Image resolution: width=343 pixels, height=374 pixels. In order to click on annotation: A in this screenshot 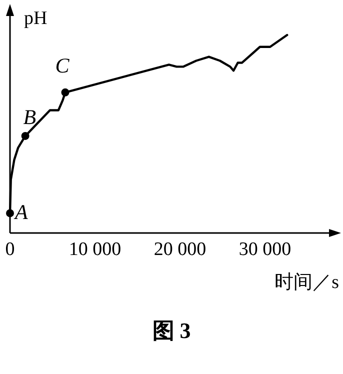, I will do `click(20, 212)`.